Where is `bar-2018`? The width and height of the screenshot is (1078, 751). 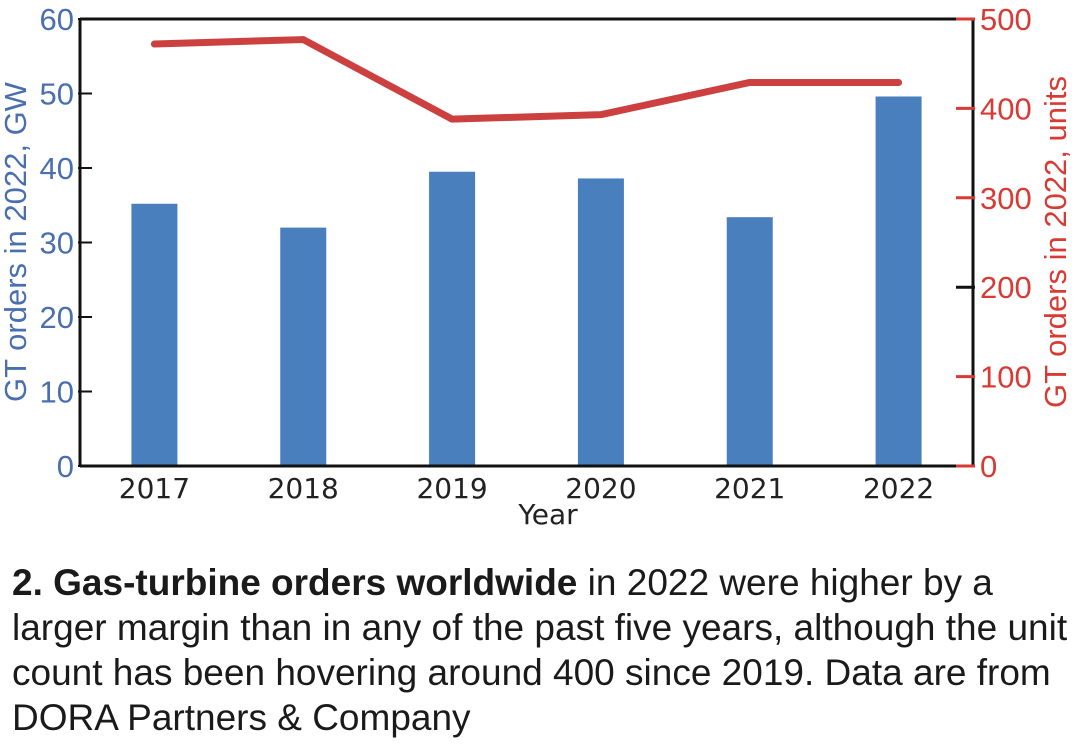 bar-2018 is located at coordinates (303, 346).